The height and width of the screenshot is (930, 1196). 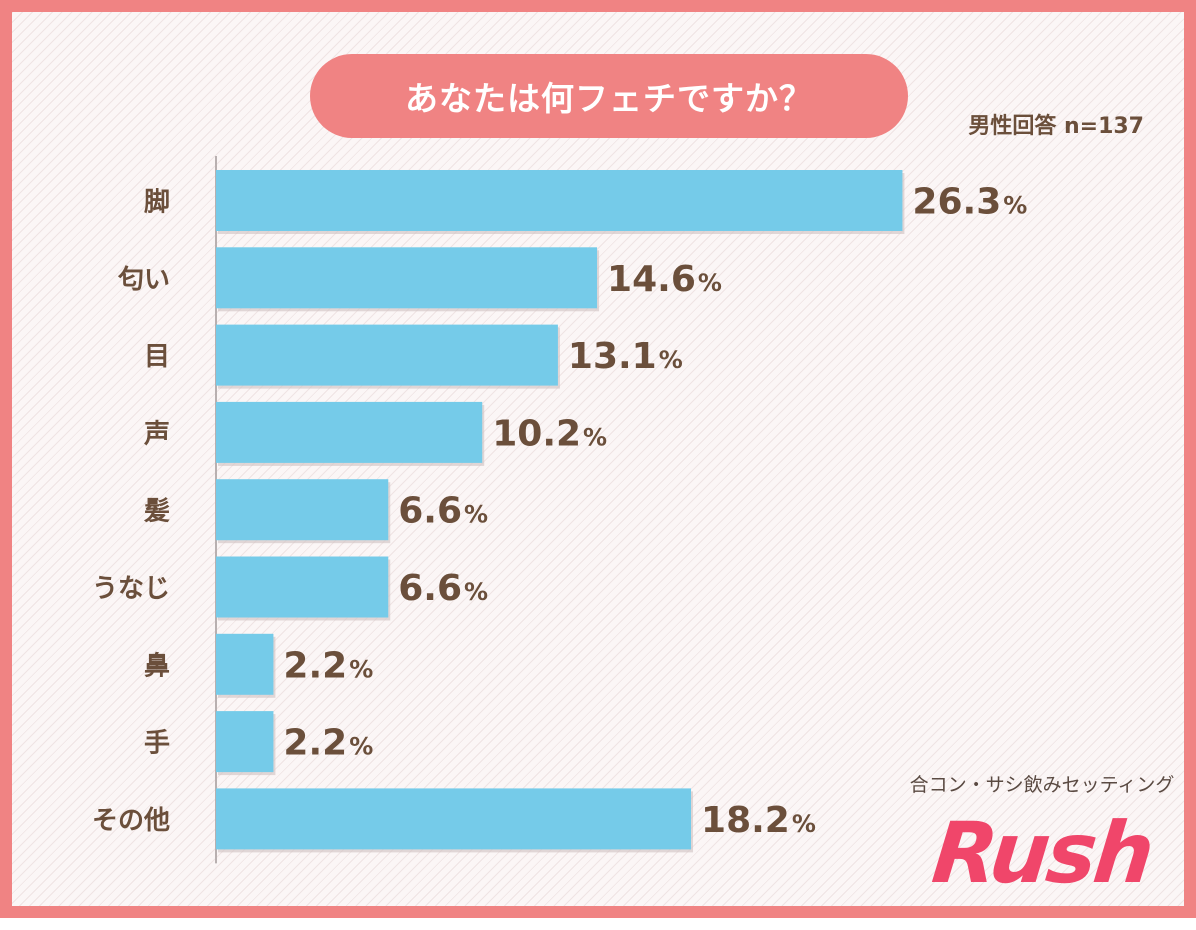 I want to click on value-label: 13.1%, so click(x=625, y=356).